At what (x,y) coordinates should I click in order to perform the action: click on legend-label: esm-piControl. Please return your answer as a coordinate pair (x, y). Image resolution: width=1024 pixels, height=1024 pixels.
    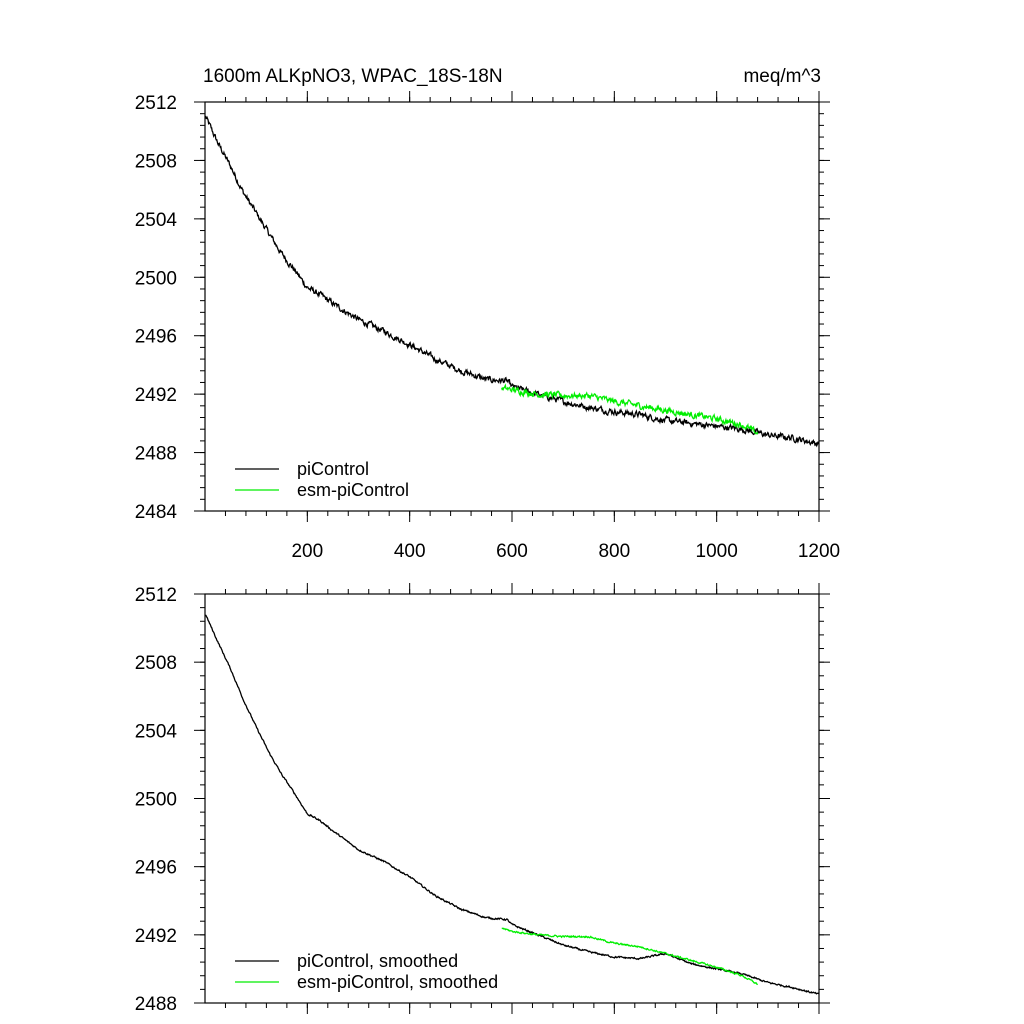
    Looking at the image, I should click on (353, 490).